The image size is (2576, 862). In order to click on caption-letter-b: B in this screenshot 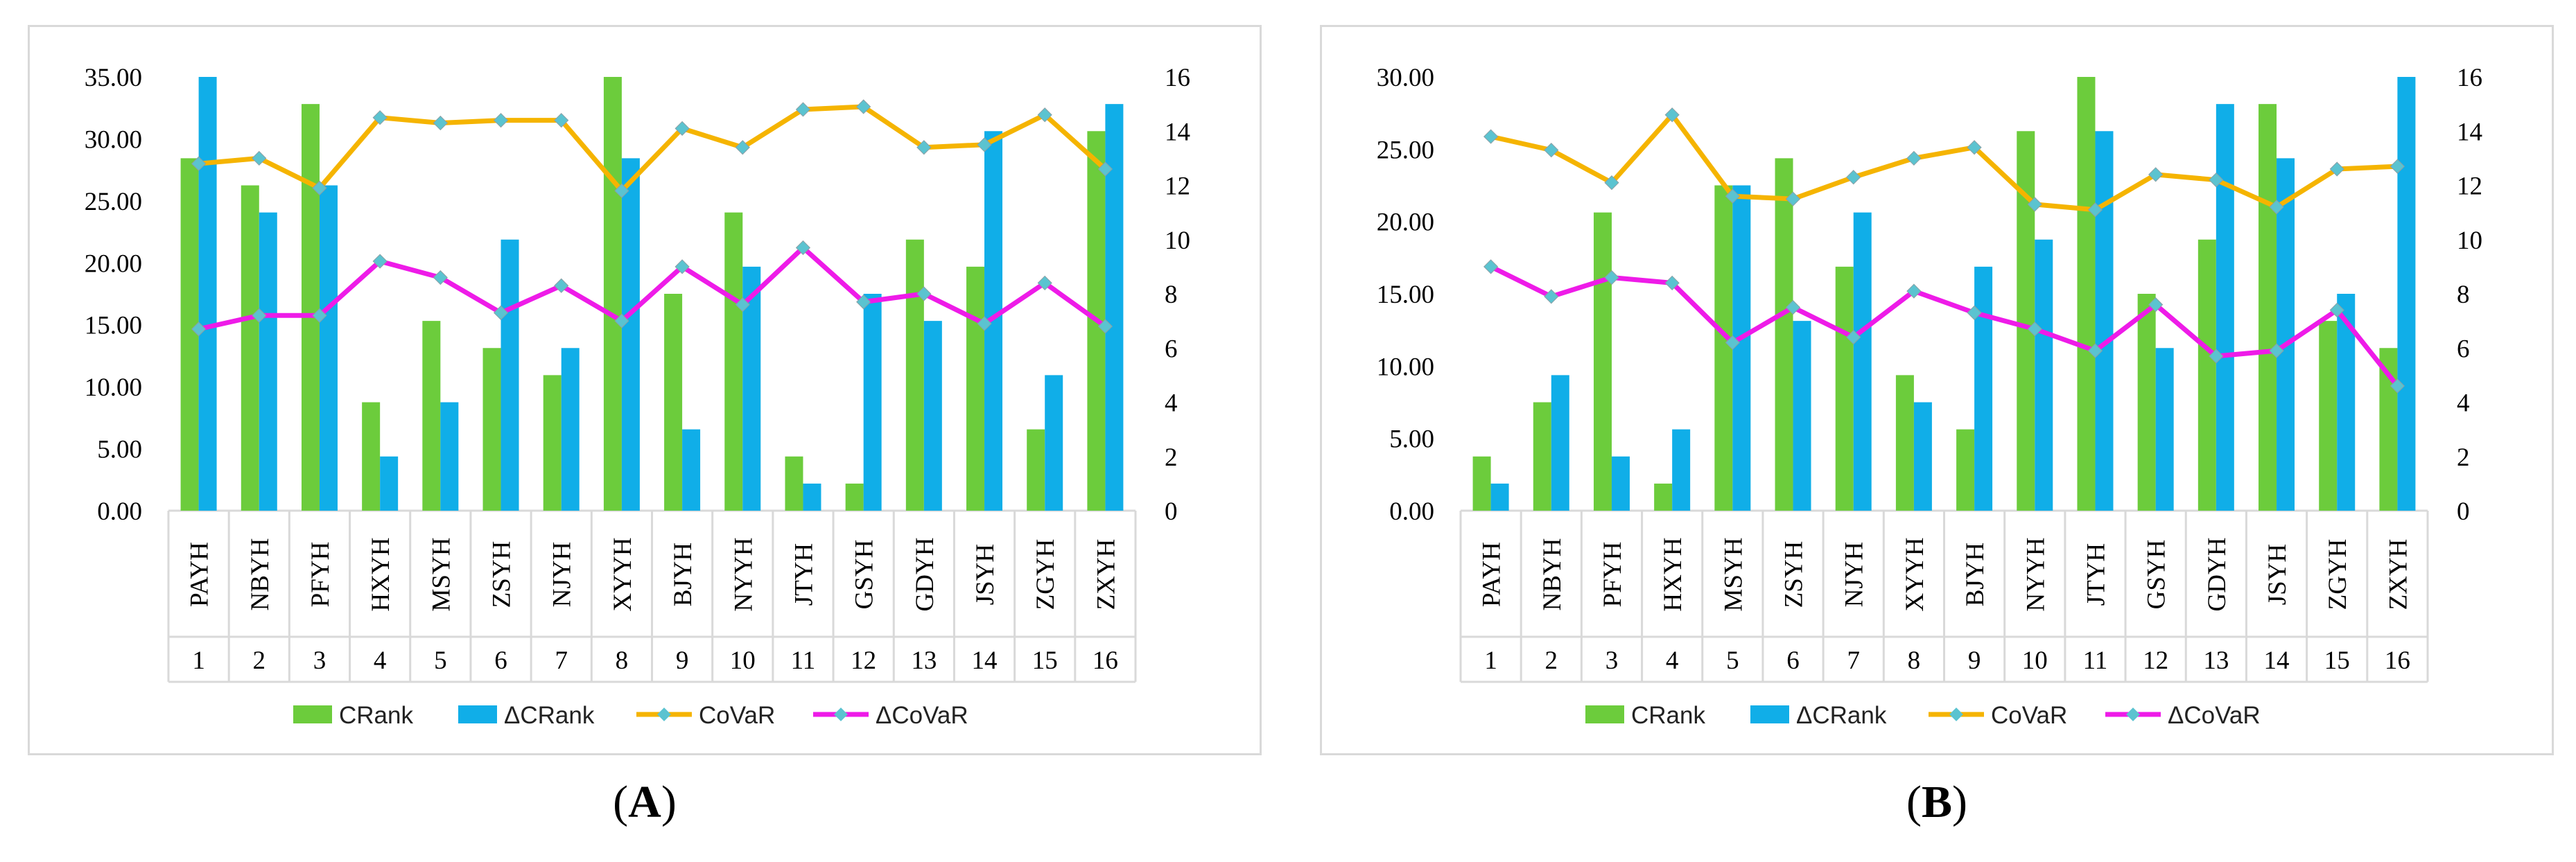, I will do `click(1937, 802)`.